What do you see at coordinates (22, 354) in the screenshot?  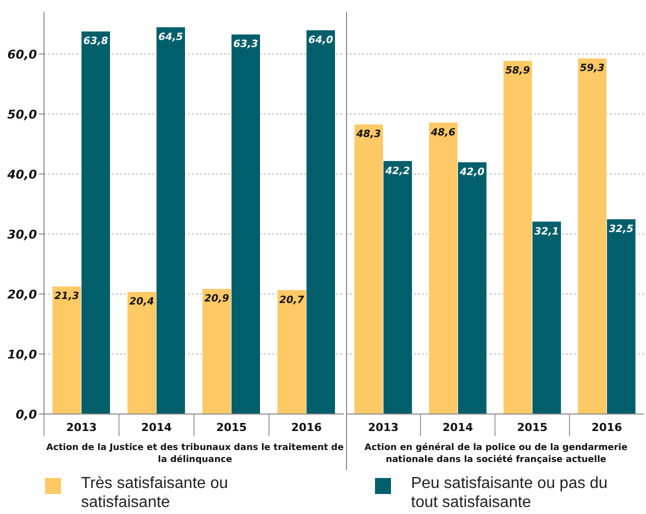 I see `y-tick-label: 10,0` at bounding box center [22, 354].